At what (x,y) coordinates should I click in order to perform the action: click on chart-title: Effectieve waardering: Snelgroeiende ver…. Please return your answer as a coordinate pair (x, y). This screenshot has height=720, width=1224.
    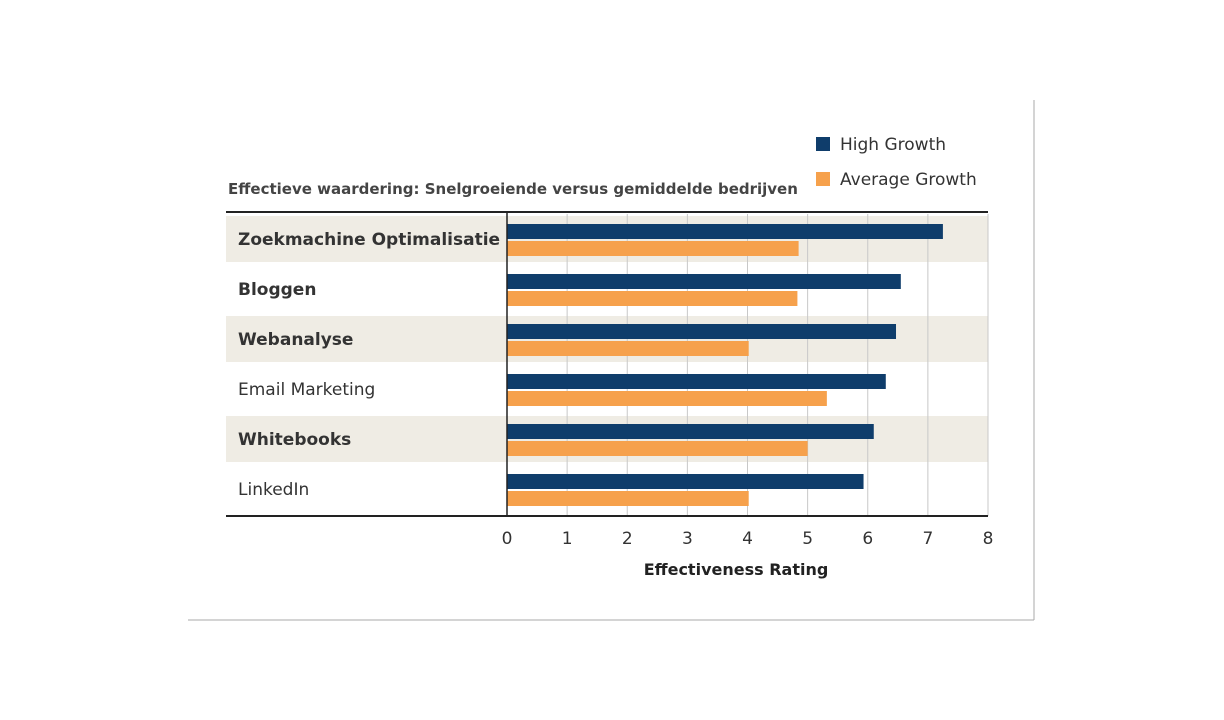
    Looking at the image, I should click on (513, 189).